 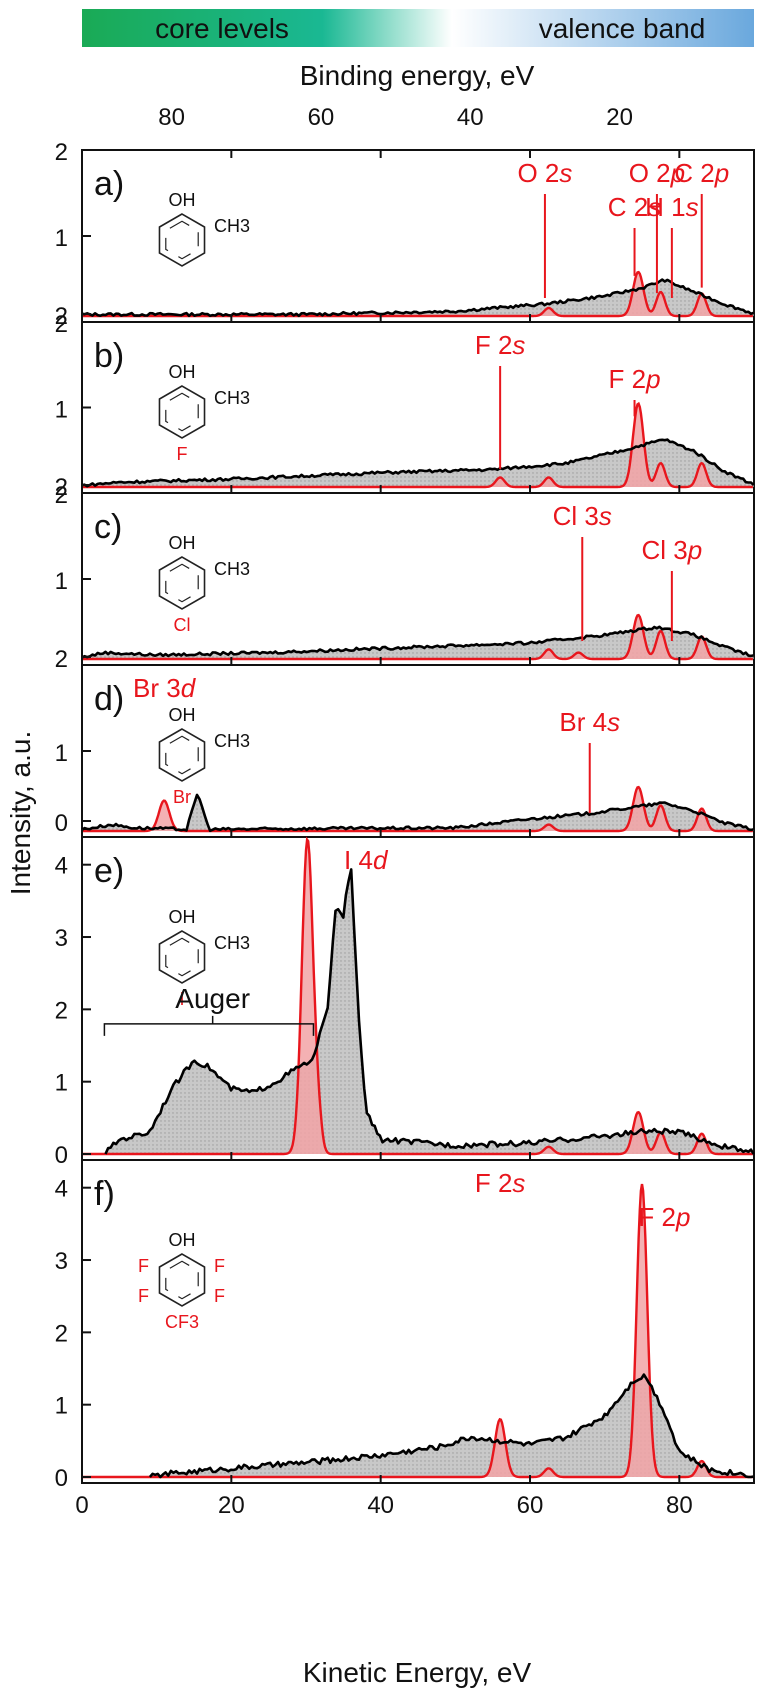 What do you see at coordinates (109, 699) in the screenshot?
I see `panel-label: d)` at bounding box center [109, 699].